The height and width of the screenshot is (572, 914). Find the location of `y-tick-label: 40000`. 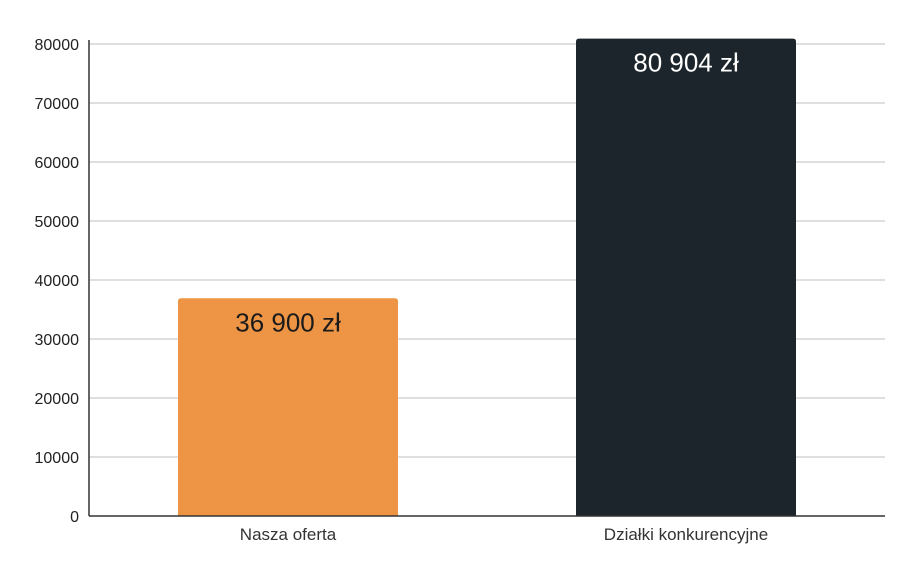

y-tick-label: 40000 is located at coordinates (57, 281).